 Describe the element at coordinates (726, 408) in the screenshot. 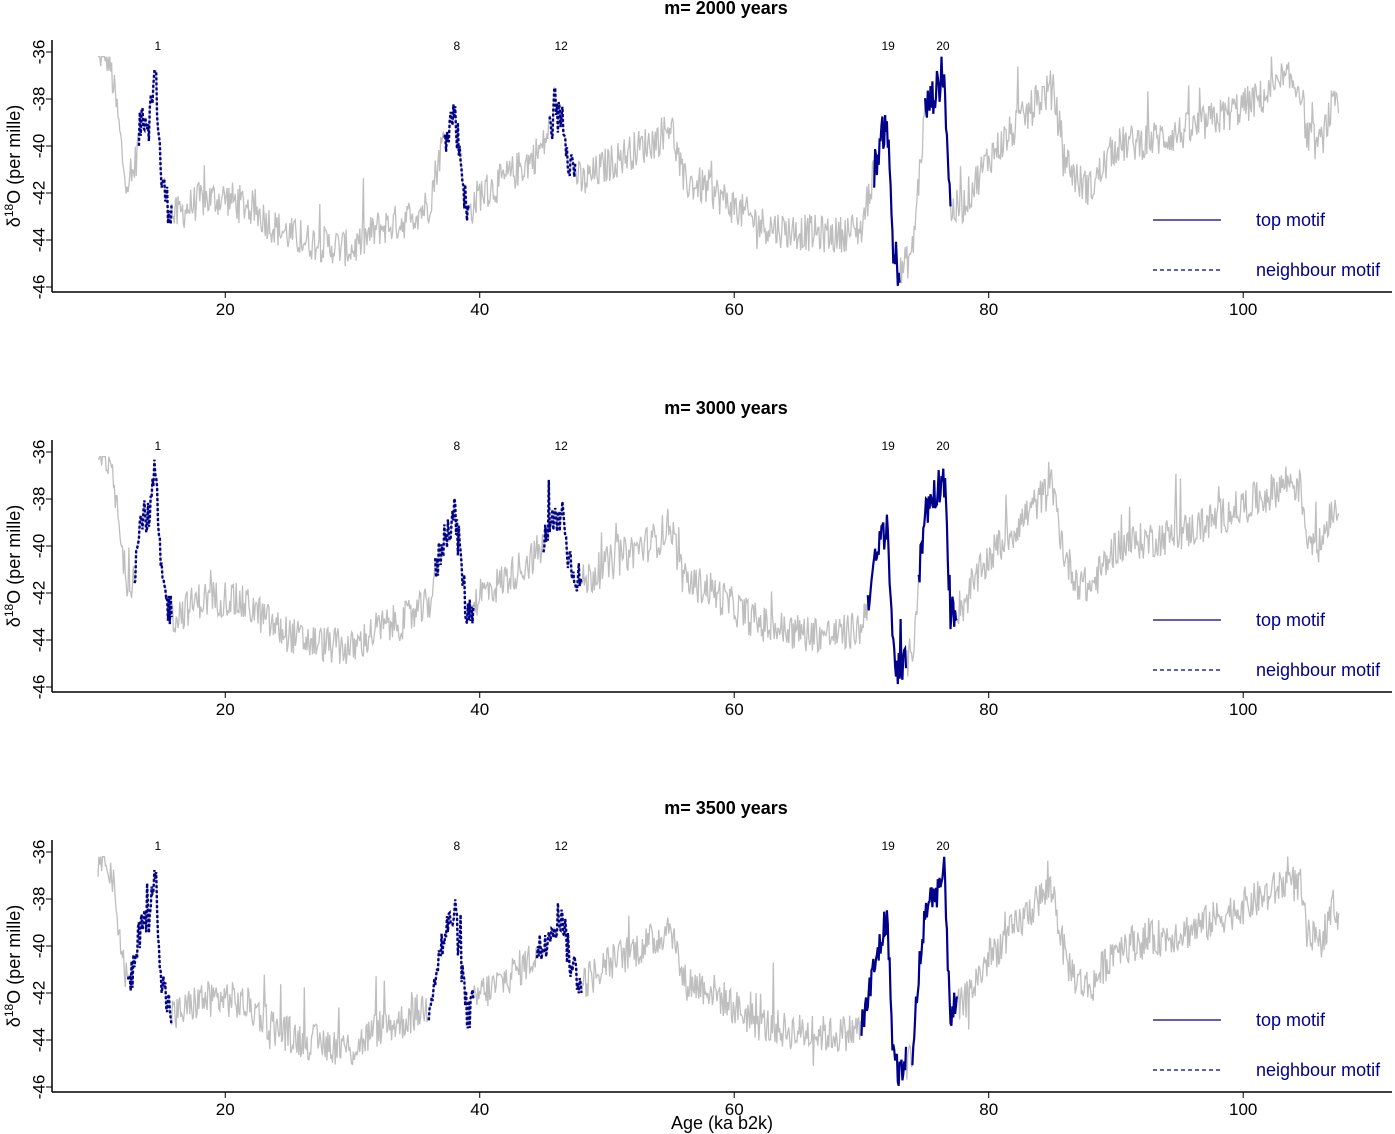

I see `panel-title: m= 3000 years` at that location.